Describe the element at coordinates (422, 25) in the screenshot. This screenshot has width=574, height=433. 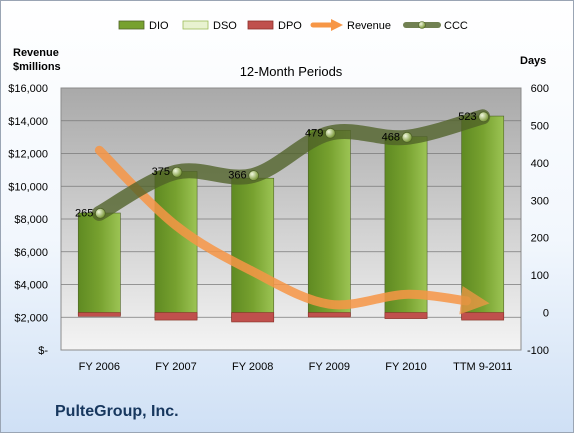
I see `legend-swatch-marker` at that location.